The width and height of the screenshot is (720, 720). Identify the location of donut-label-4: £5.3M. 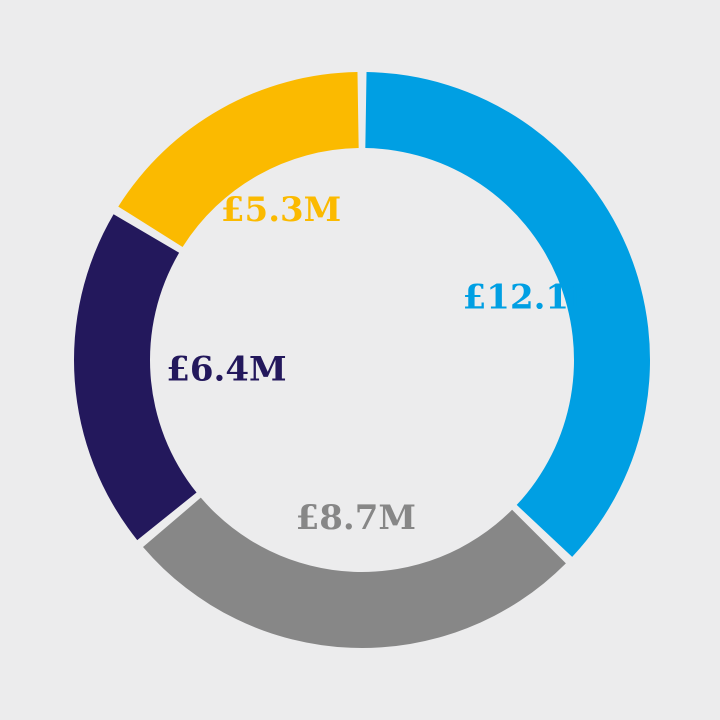
(281, 210).